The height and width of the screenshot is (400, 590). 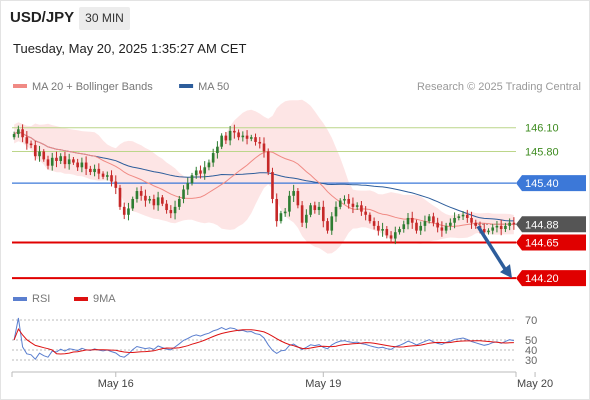 What do you see at coordinates (535, 384) in the screenshot?
I see `x-tick-label: May 20` at bounding box center [535, 384].